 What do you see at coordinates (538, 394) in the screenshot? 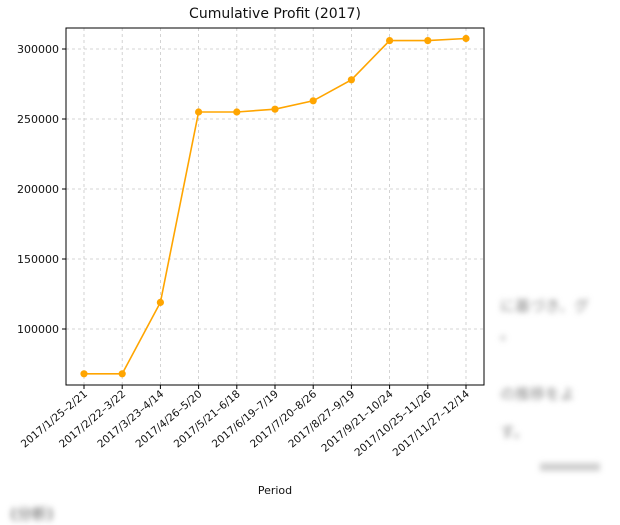
I see `background-text-line: の推移をよ` at bounding box center [538, 394].